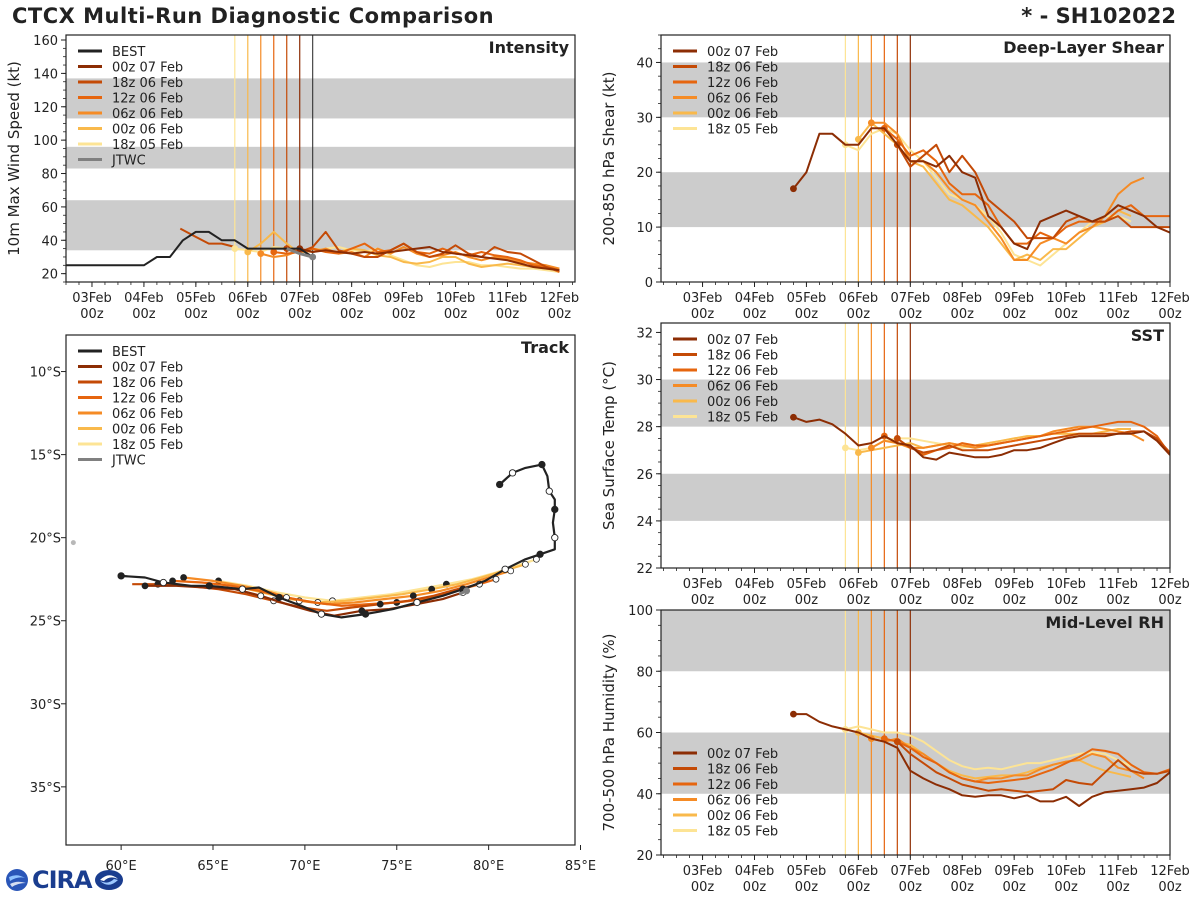 Image resolution: width=1200 pixels, height=900 pixels. I want to click on intensity-ylabel: 10m Max Wind Speed (kt), so click(14, 158).